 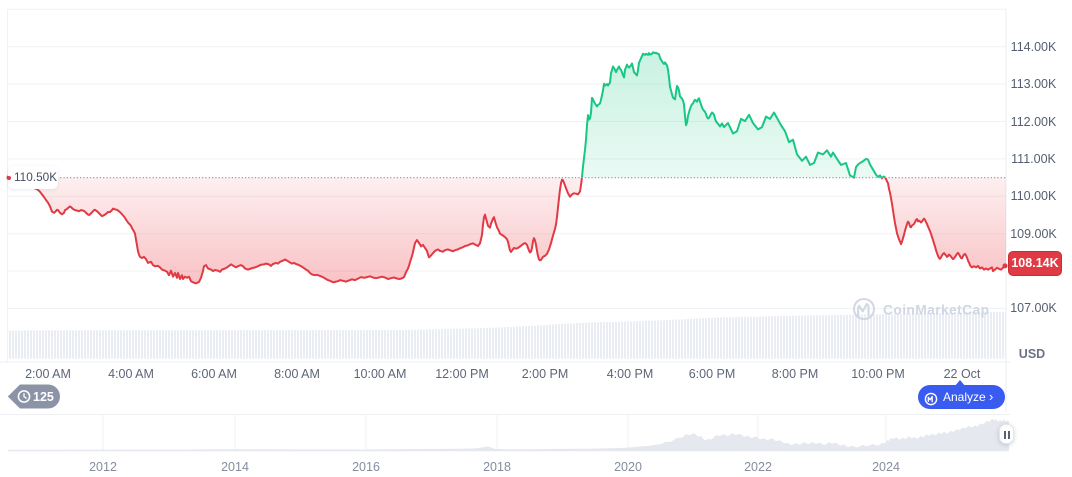 I want to click on svg-text: 125, so click(x=43, y=397).